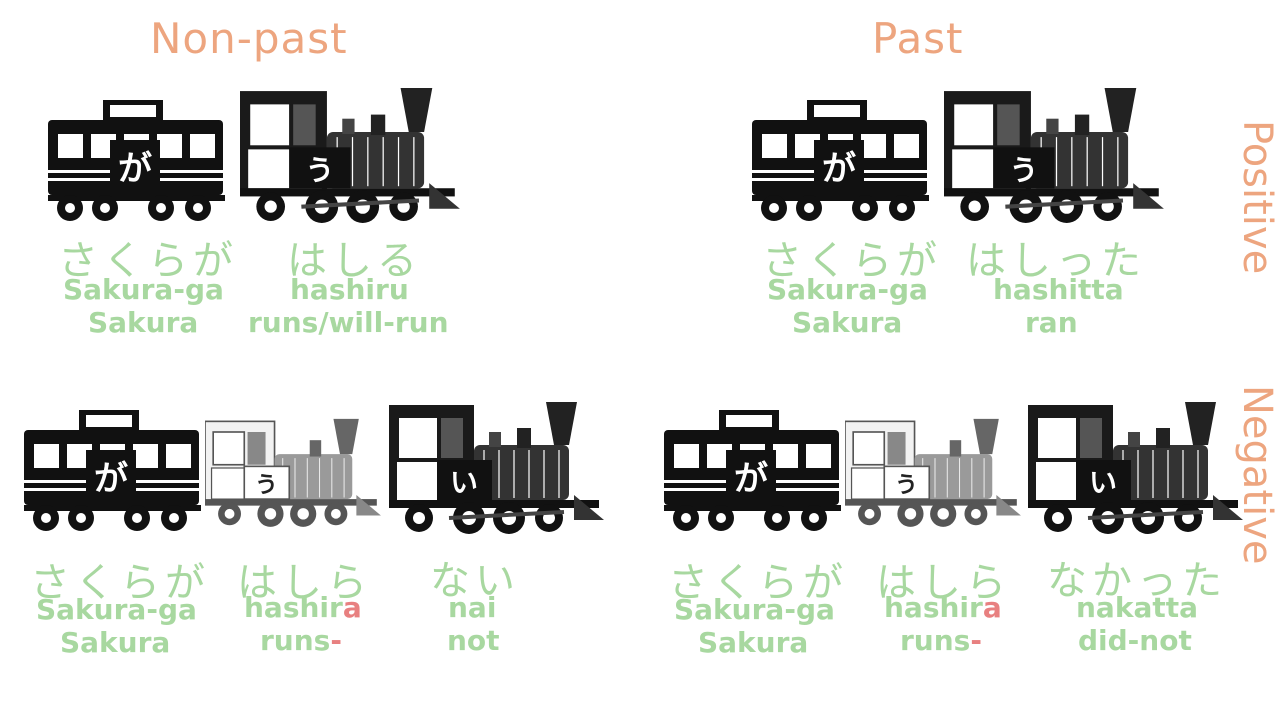 The height and width of the screenshot is (713, 1279). Describe the element at coordinates (473, 640) in the screenshot. I see `neg-gloss: not` at that location.